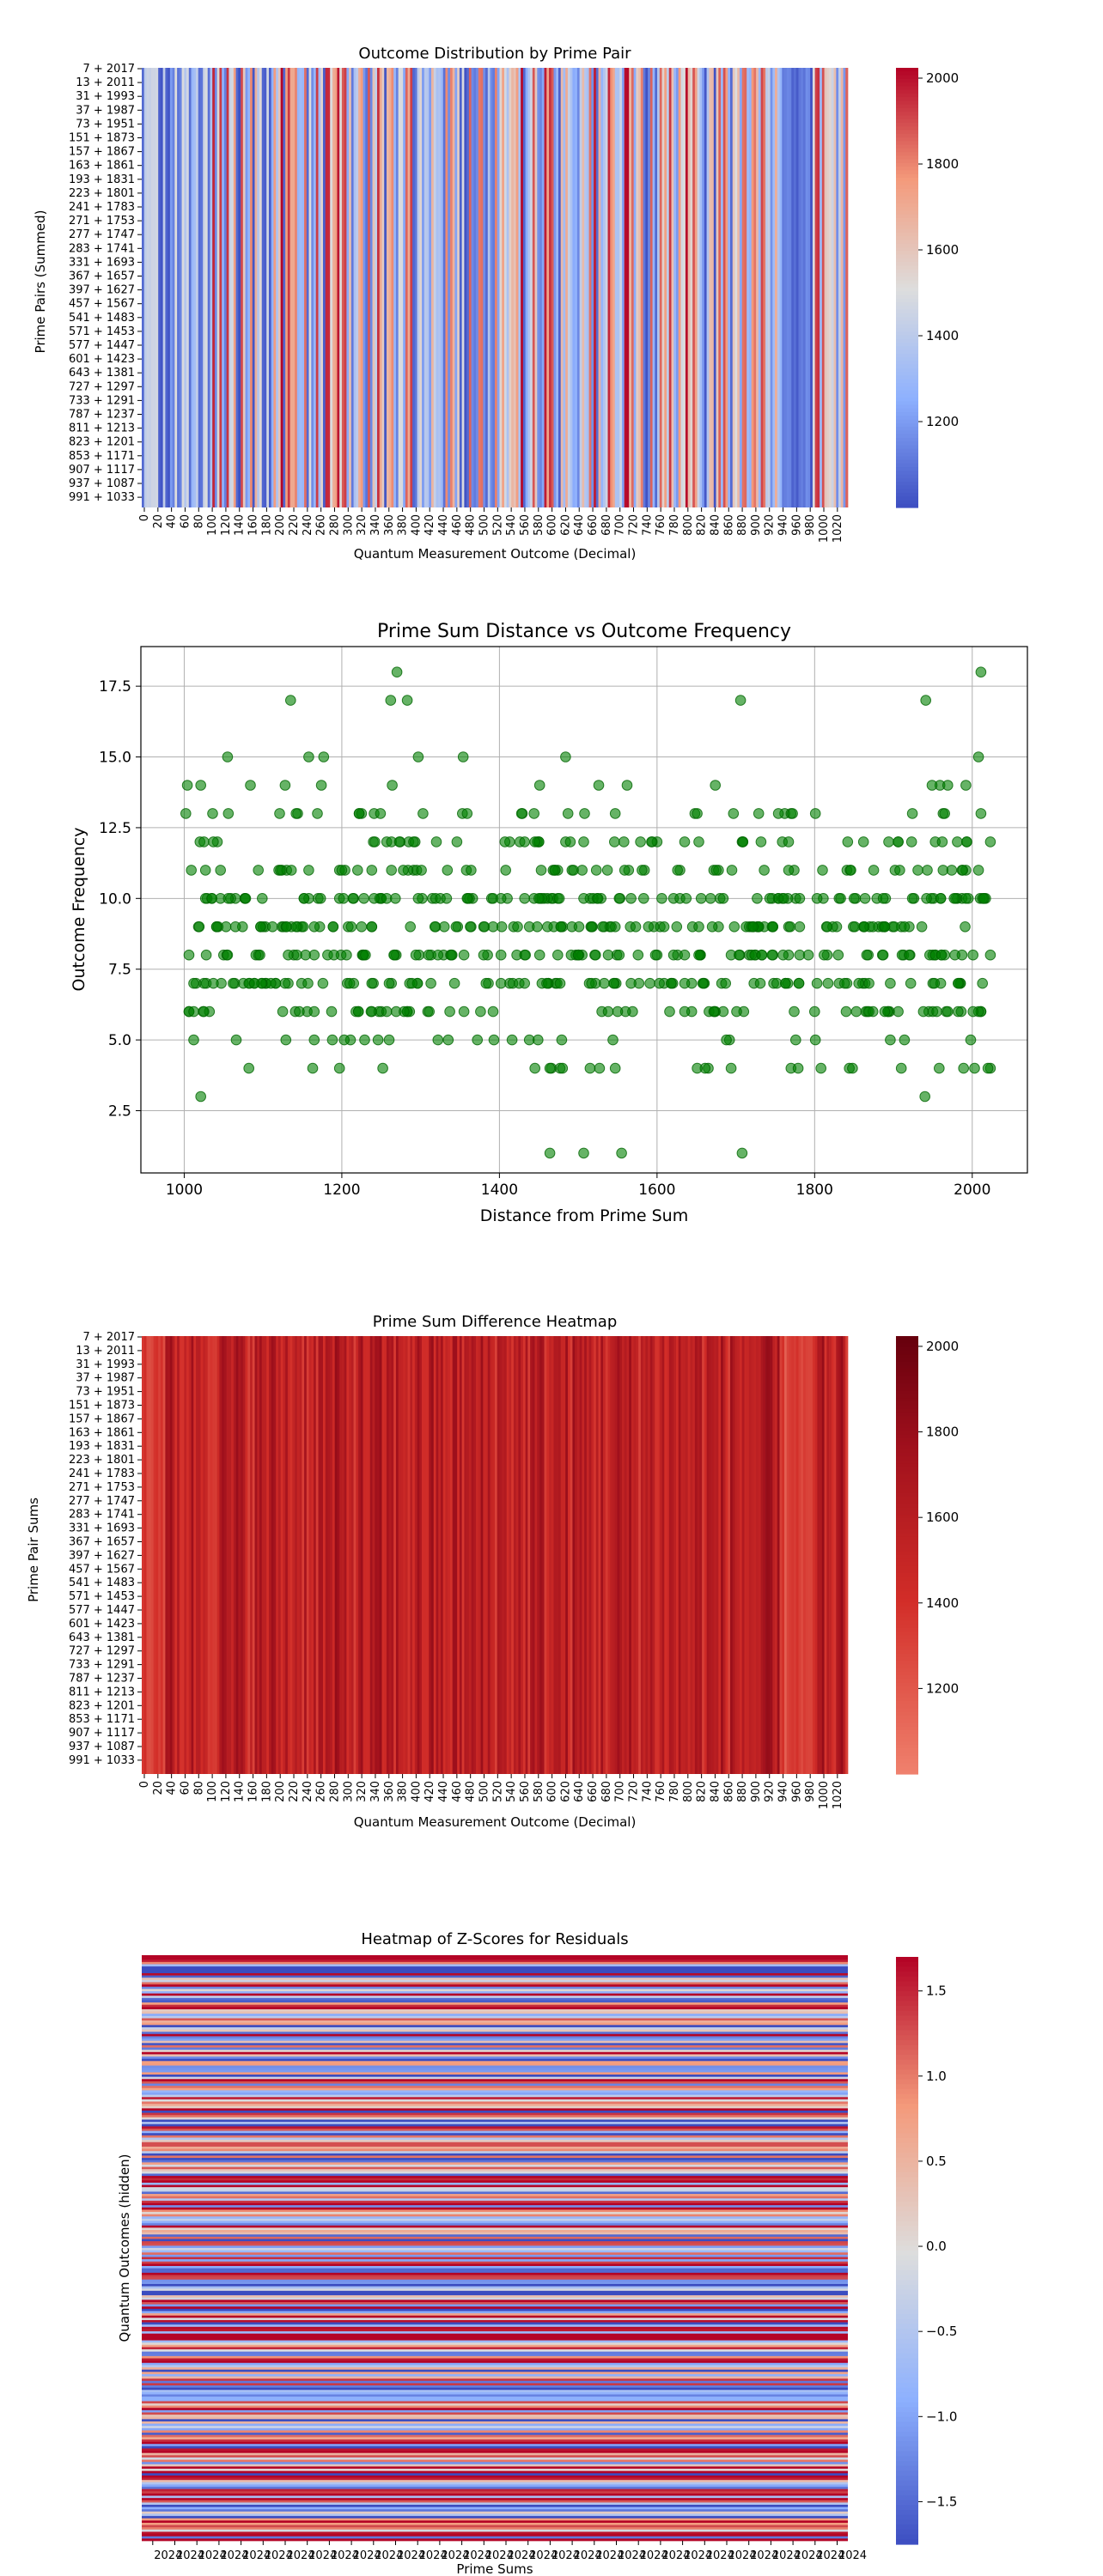 The width and height of the screenshot is (1103, 2576). Describe the element at coordinates (102, 1419) in the screenshot. I see `chart3-y-tick-label: 157 + 1867` at that location.